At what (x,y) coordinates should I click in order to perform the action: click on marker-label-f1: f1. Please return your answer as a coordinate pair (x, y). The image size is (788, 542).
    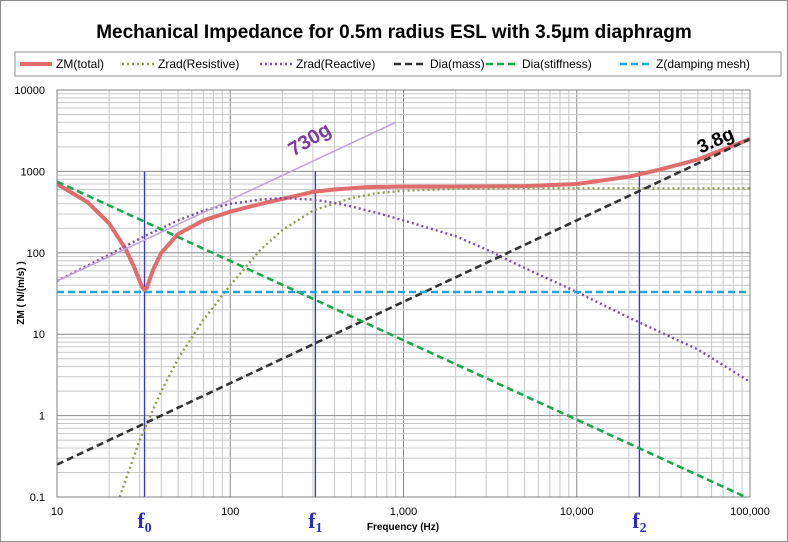
    Looking at the image, I should click on (315, 522).